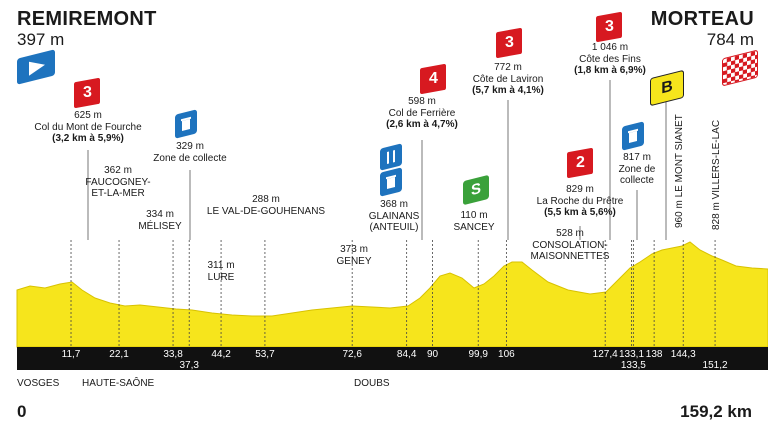 This screenshot has height=448, width=768. I want to click on altitude: 334 m, so click(160, 214).